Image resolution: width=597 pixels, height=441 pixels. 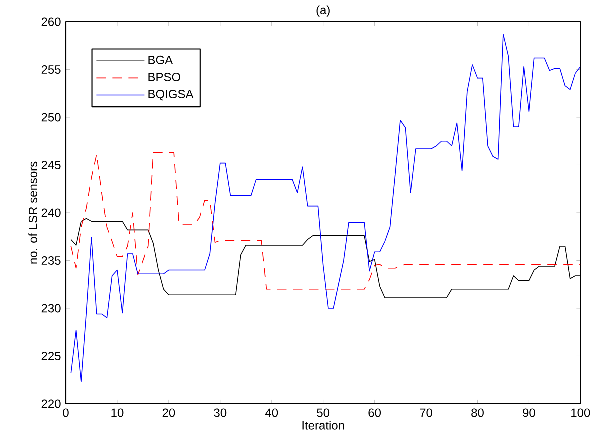 What do you see at coordinates (118, 413) in the screenshot?
I see `x-tick-label: 10` at bounding box center [118, 413].